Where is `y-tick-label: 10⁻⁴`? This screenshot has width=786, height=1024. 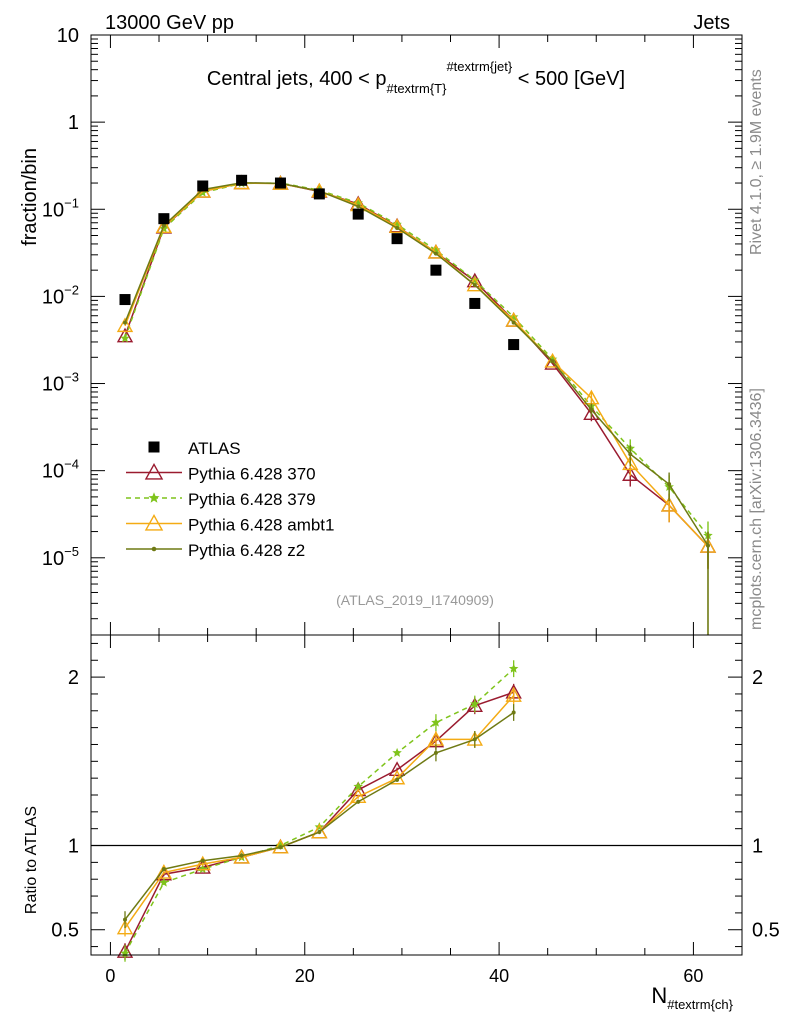 y-tick-label: 10⁻⁴ is located at coordinates (60, 470).